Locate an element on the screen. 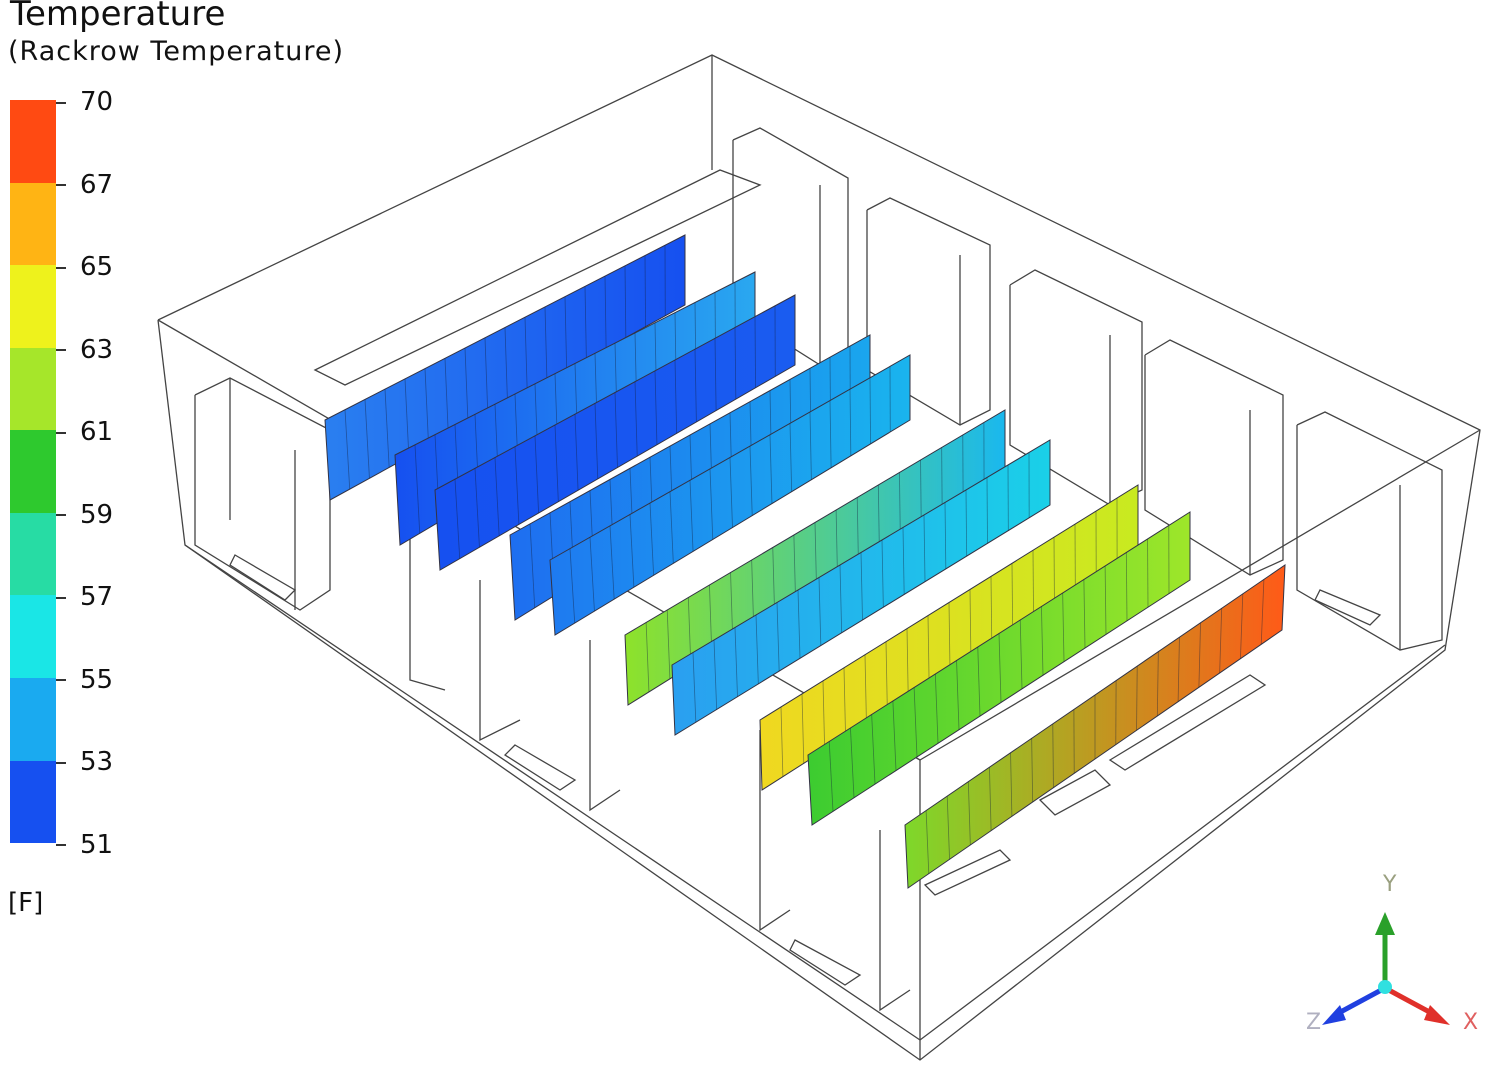 The height and width of the screenshot is (1068, 1492). legend-tick-label: 61 is located at coordinates (84, 432).